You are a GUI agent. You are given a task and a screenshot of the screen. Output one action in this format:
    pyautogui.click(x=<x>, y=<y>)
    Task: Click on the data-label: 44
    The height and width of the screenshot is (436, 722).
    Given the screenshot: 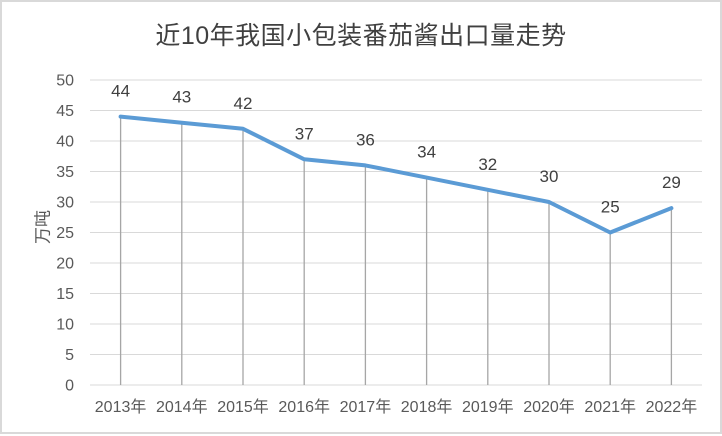 What is the action you would take?
    pyautogui.click(x=120, y=91)
    